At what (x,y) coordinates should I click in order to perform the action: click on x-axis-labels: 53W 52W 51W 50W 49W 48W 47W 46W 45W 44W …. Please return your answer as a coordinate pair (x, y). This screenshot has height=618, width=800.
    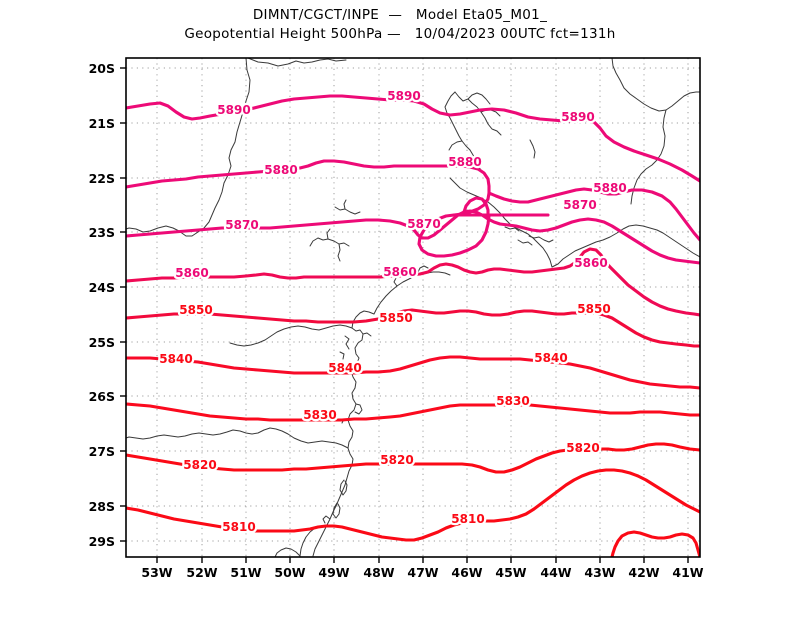
    Looking at the image, I should click on (422, 572).